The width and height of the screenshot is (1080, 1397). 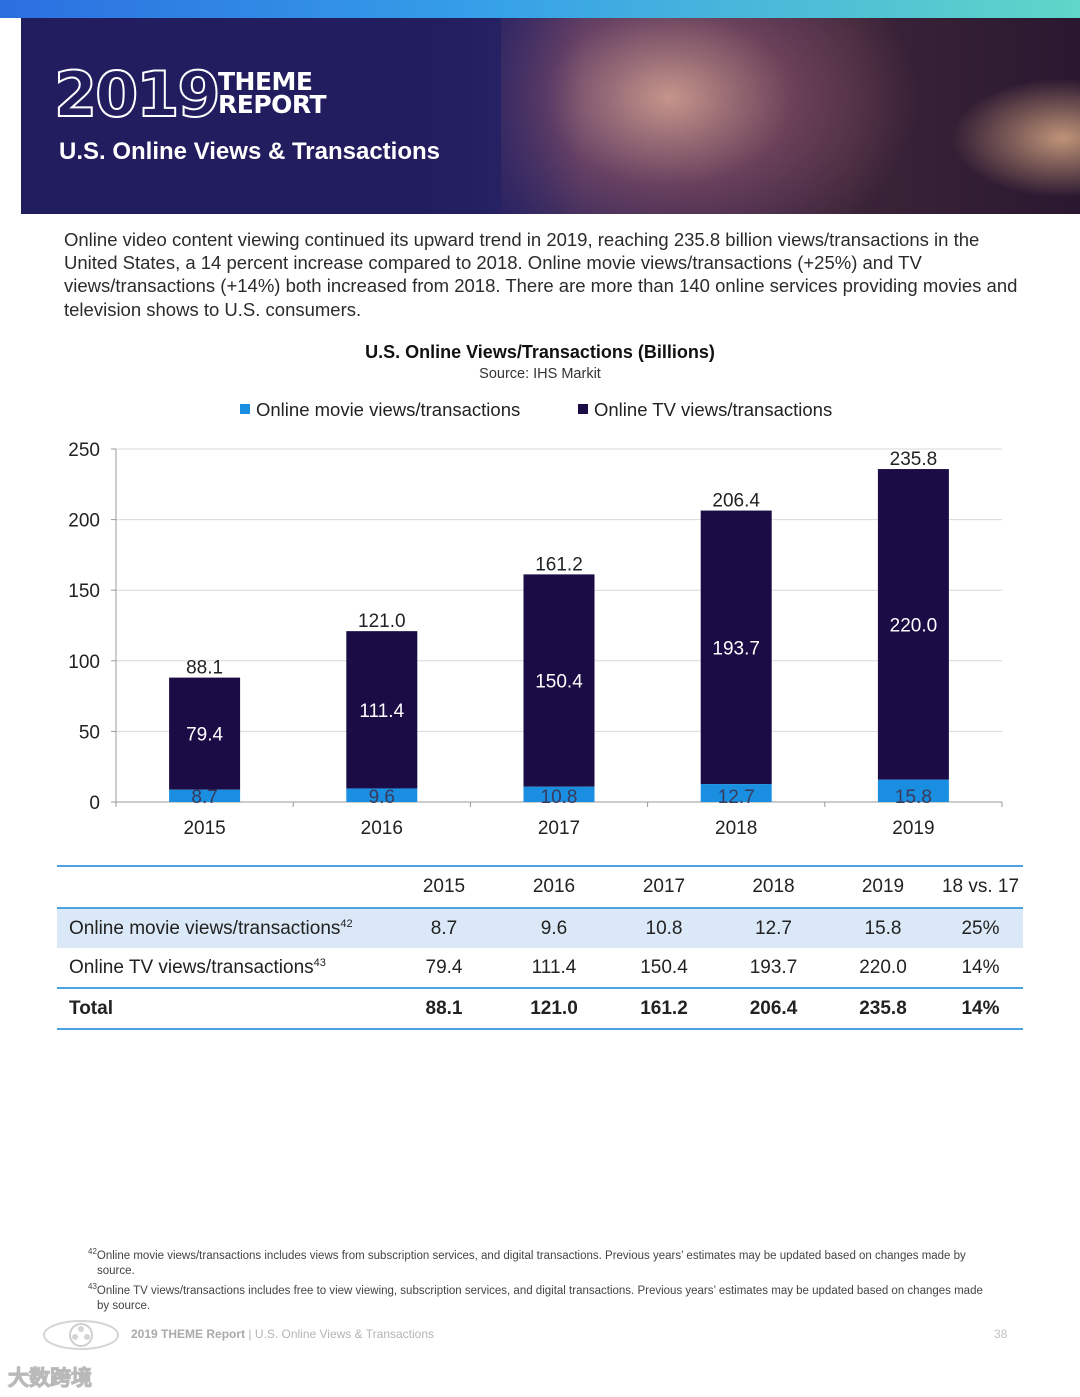 I want to click on bar-tv-2015, so click(x=205, y=733).